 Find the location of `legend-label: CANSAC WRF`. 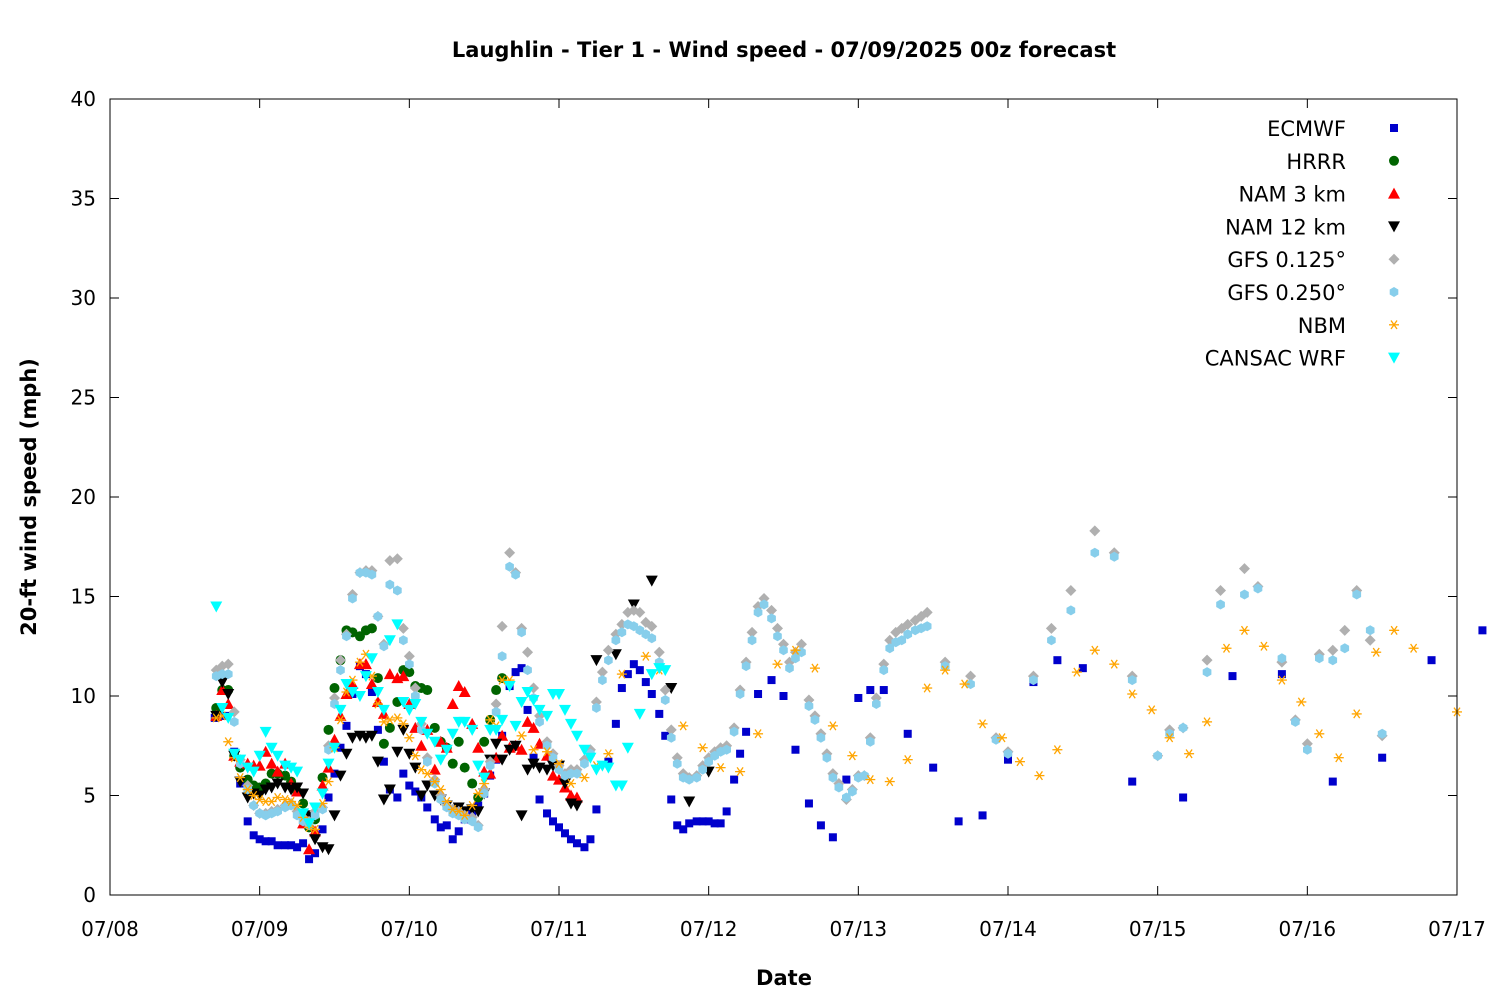

legend-label: CANSAC WRF is located at coordinates (1275, 359).